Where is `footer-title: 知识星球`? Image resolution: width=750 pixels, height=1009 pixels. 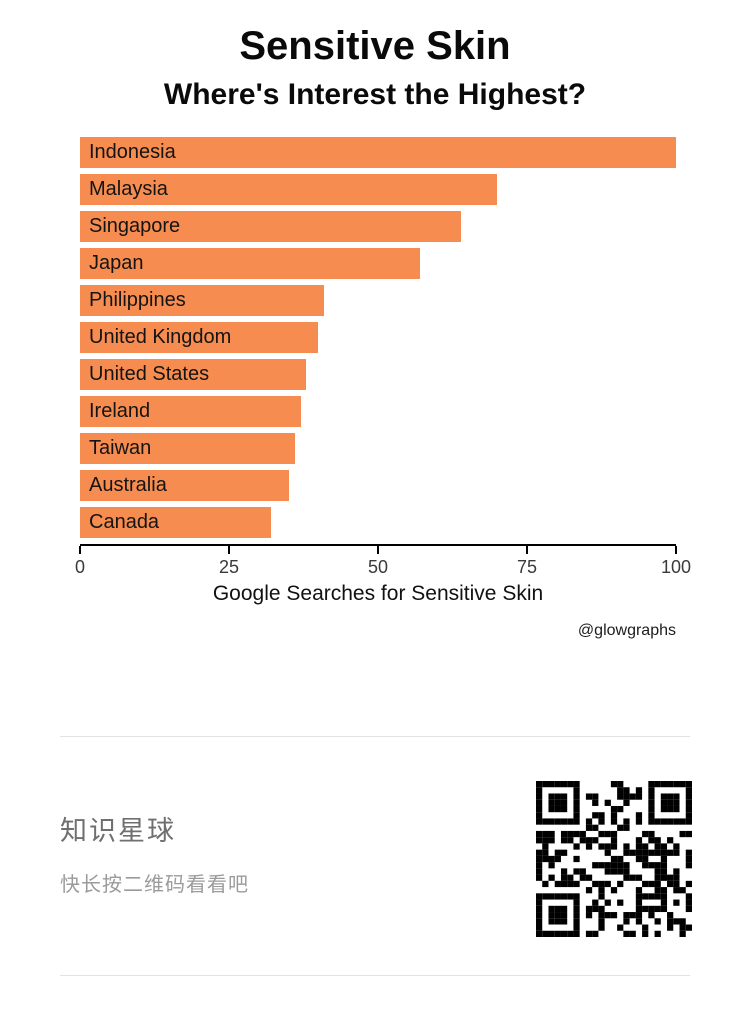 footer-title: 知识星球 is located at coordinates (118, 831).